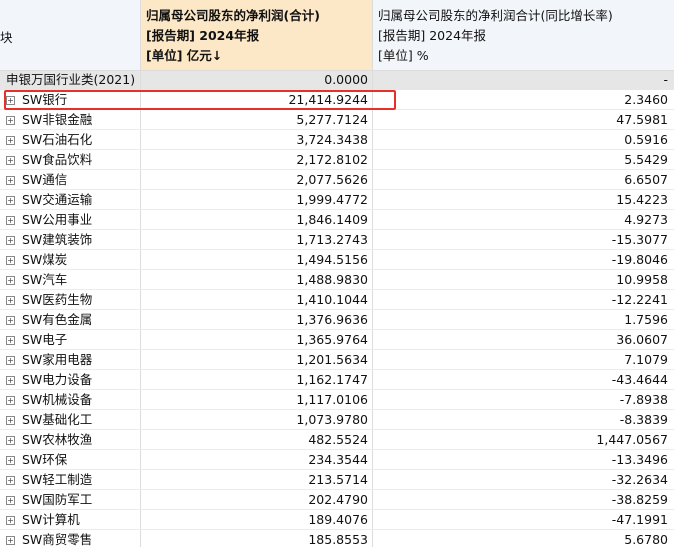  I want to click on net-profit: 3,724.3438, so click(332, 139).